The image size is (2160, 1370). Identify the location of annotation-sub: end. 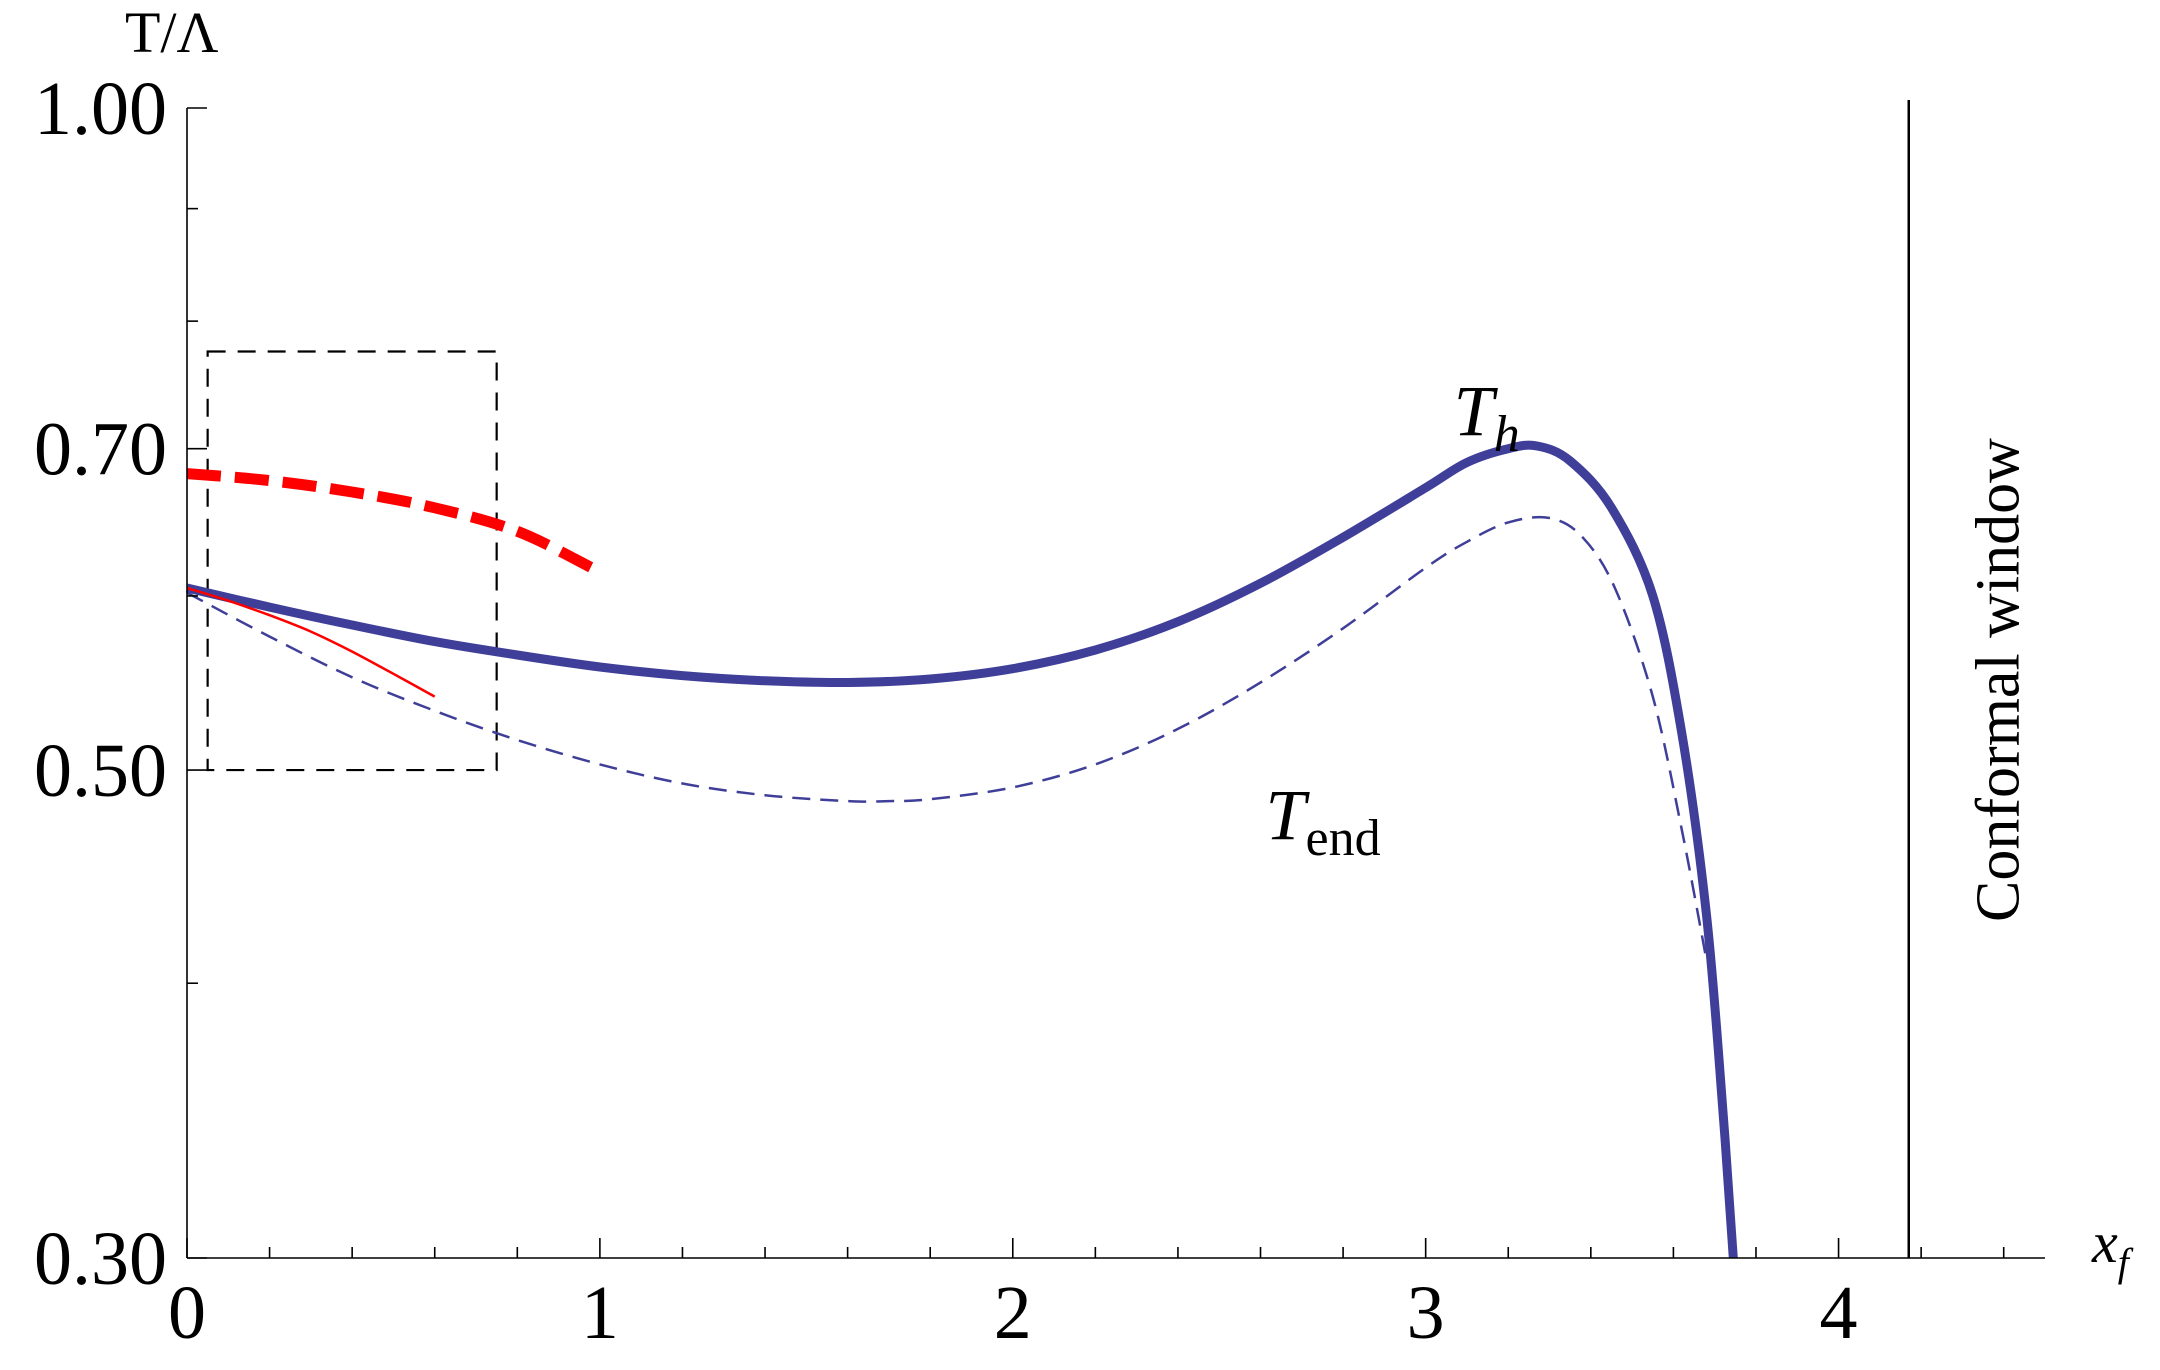
(1343, 838).